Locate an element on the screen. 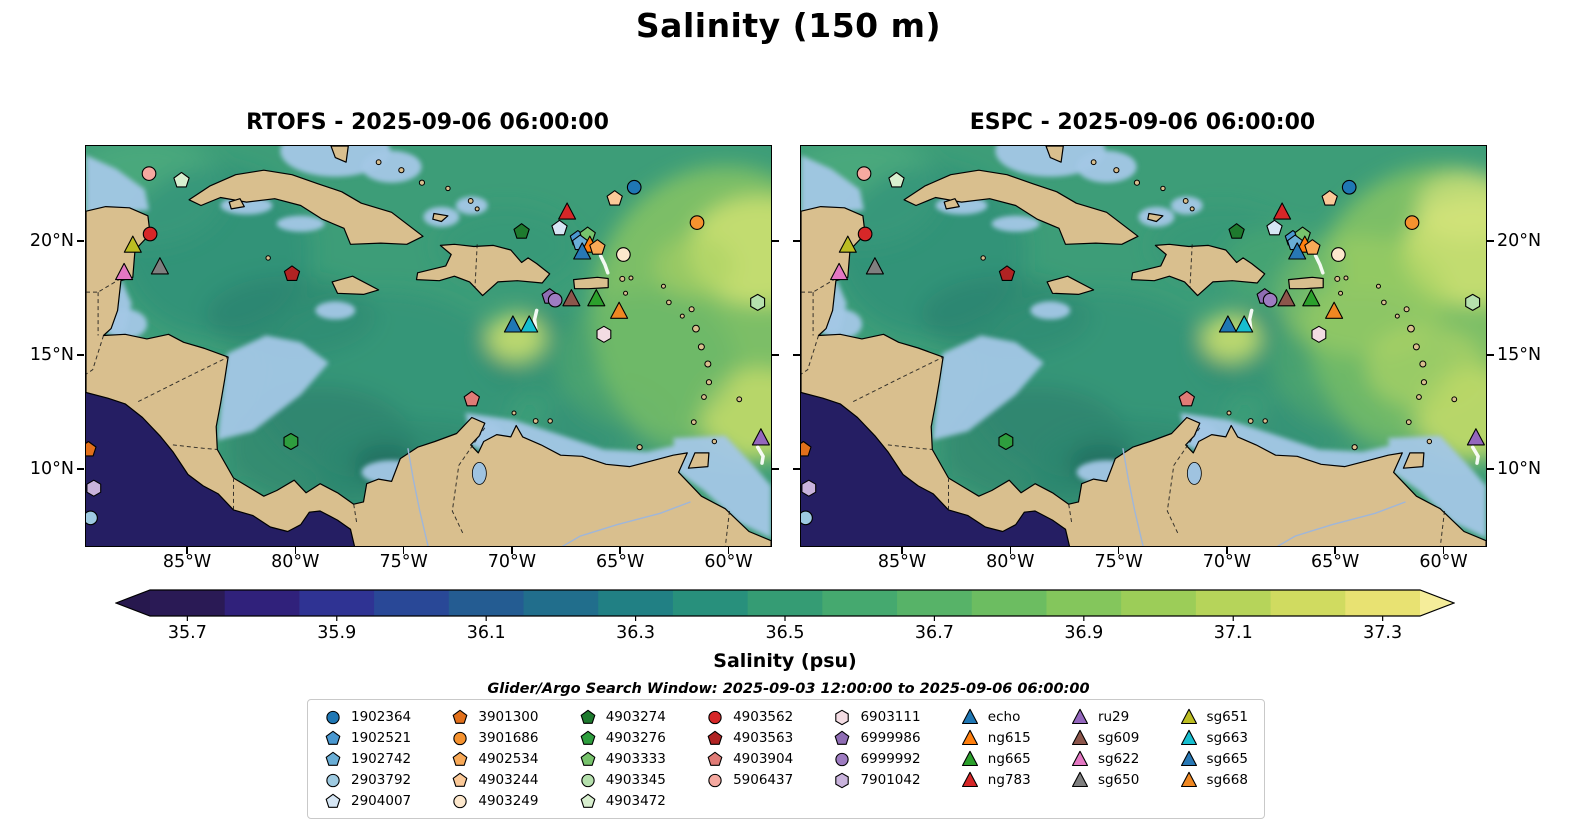 This screenshot has width=1577, height=828. marker-sg622 is located at coordinates (839, 271).